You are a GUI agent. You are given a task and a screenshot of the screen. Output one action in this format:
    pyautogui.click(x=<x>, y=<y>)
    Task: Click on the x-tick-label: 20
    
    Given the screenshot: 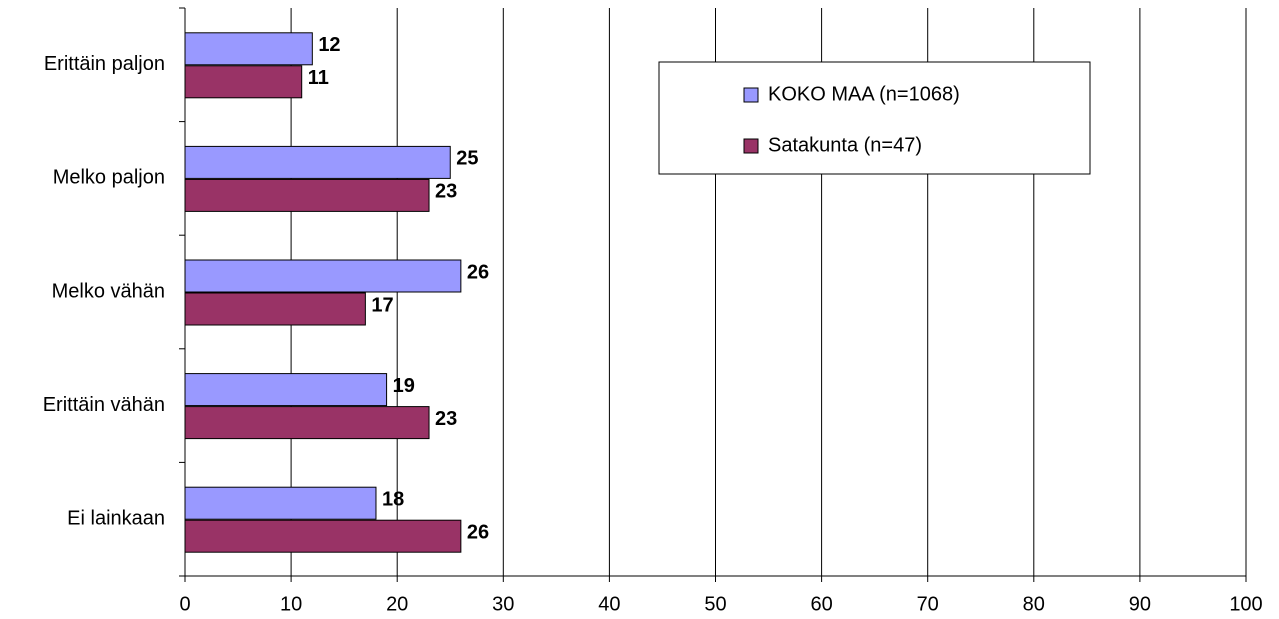 What is the action you would take?
    pyautogui.click(x=397, y=604)
    